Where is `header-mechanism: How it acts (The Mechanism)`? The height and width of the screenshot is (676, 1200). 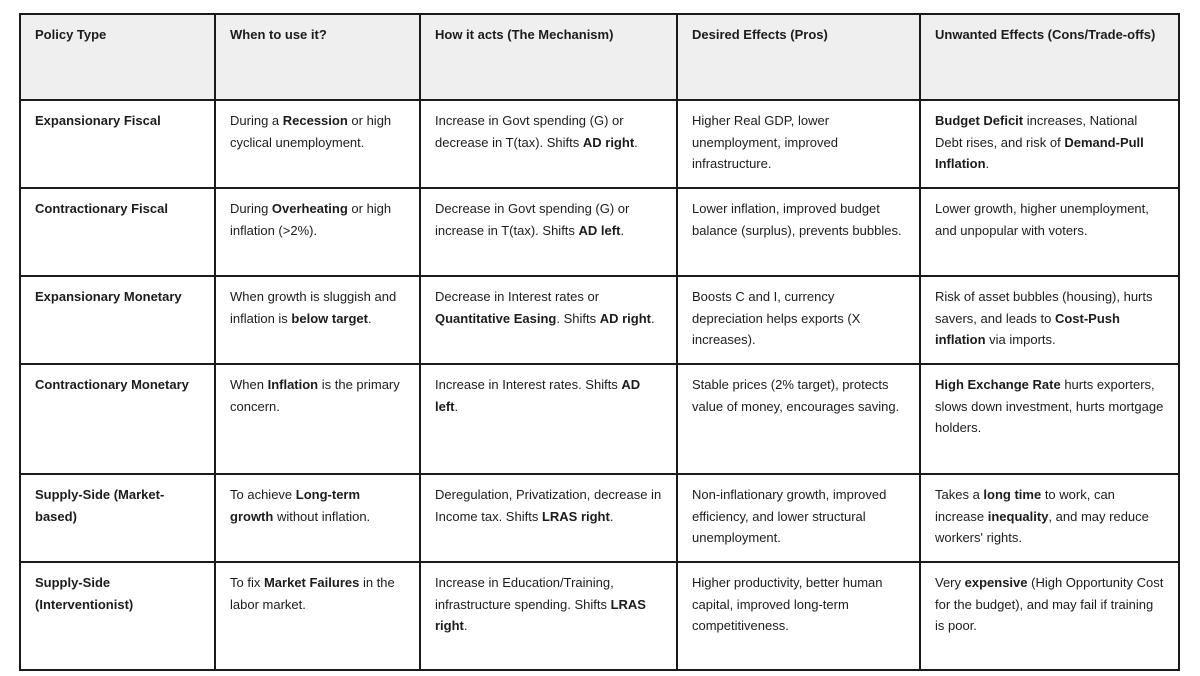
header-mechanism: How it acts (The Mechanism) is located at coordinates (548, 57).